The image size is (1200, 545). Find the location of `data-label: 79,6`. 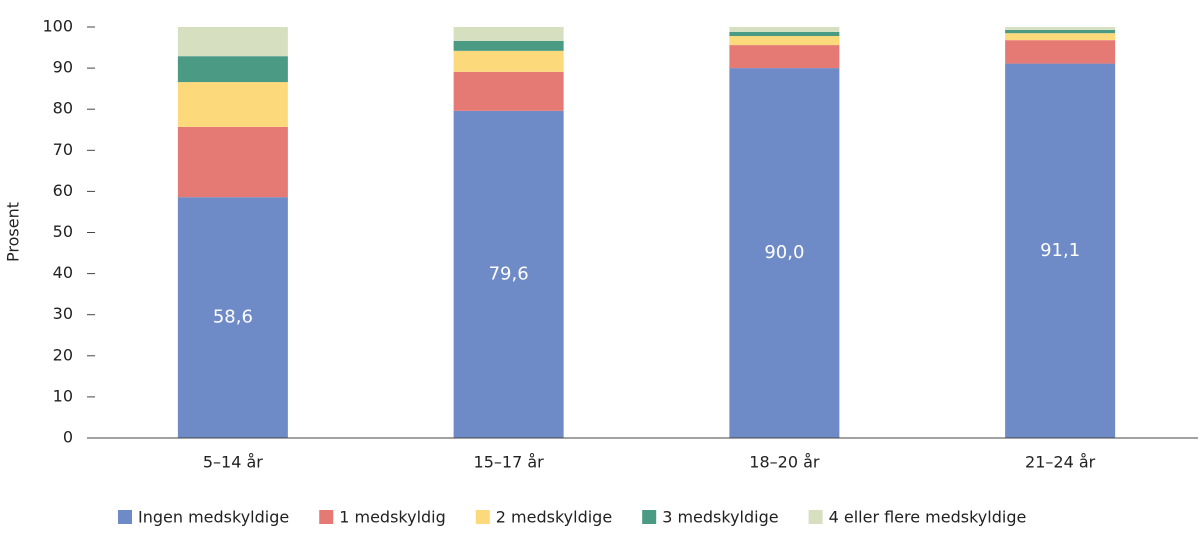

data-label: 79,6 is located at coordinates (509, 273).